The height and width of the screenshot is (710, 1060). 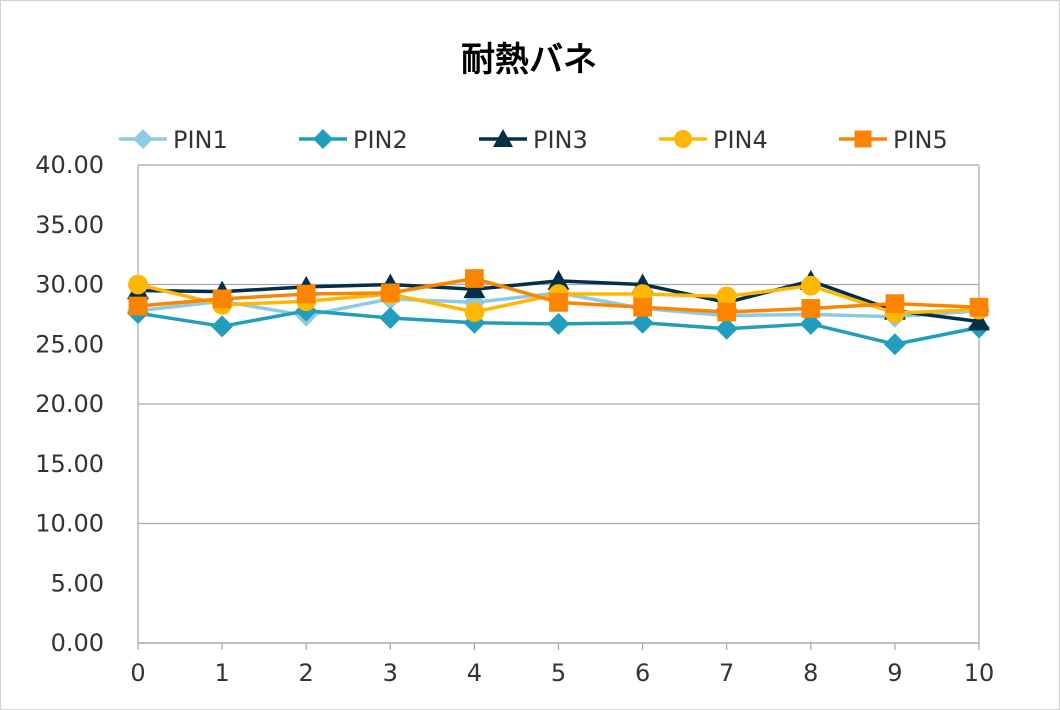 I want to click on y-tick-label: 10.00, so click(x=69, y=524).